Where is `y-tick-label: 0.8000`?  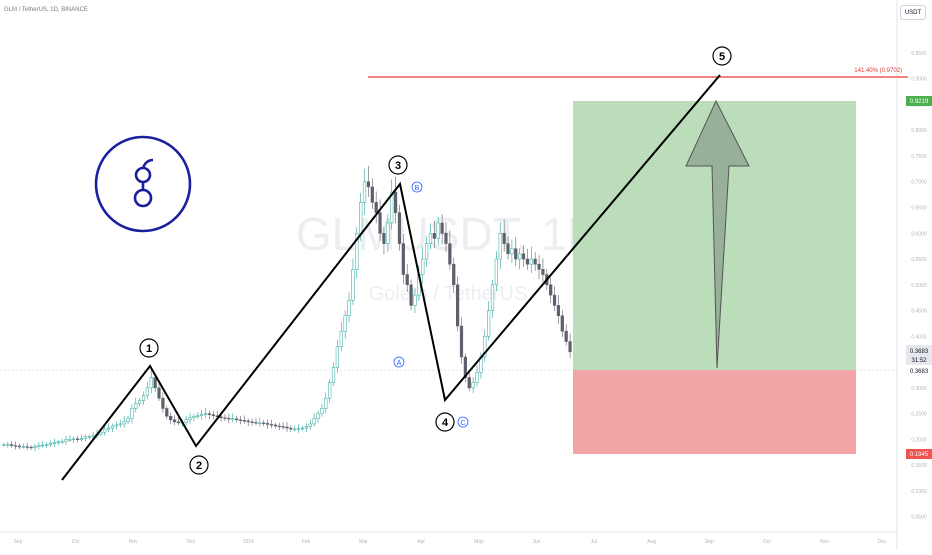 y-tick-label: 0.8000 is located at coordinates (919, 131).